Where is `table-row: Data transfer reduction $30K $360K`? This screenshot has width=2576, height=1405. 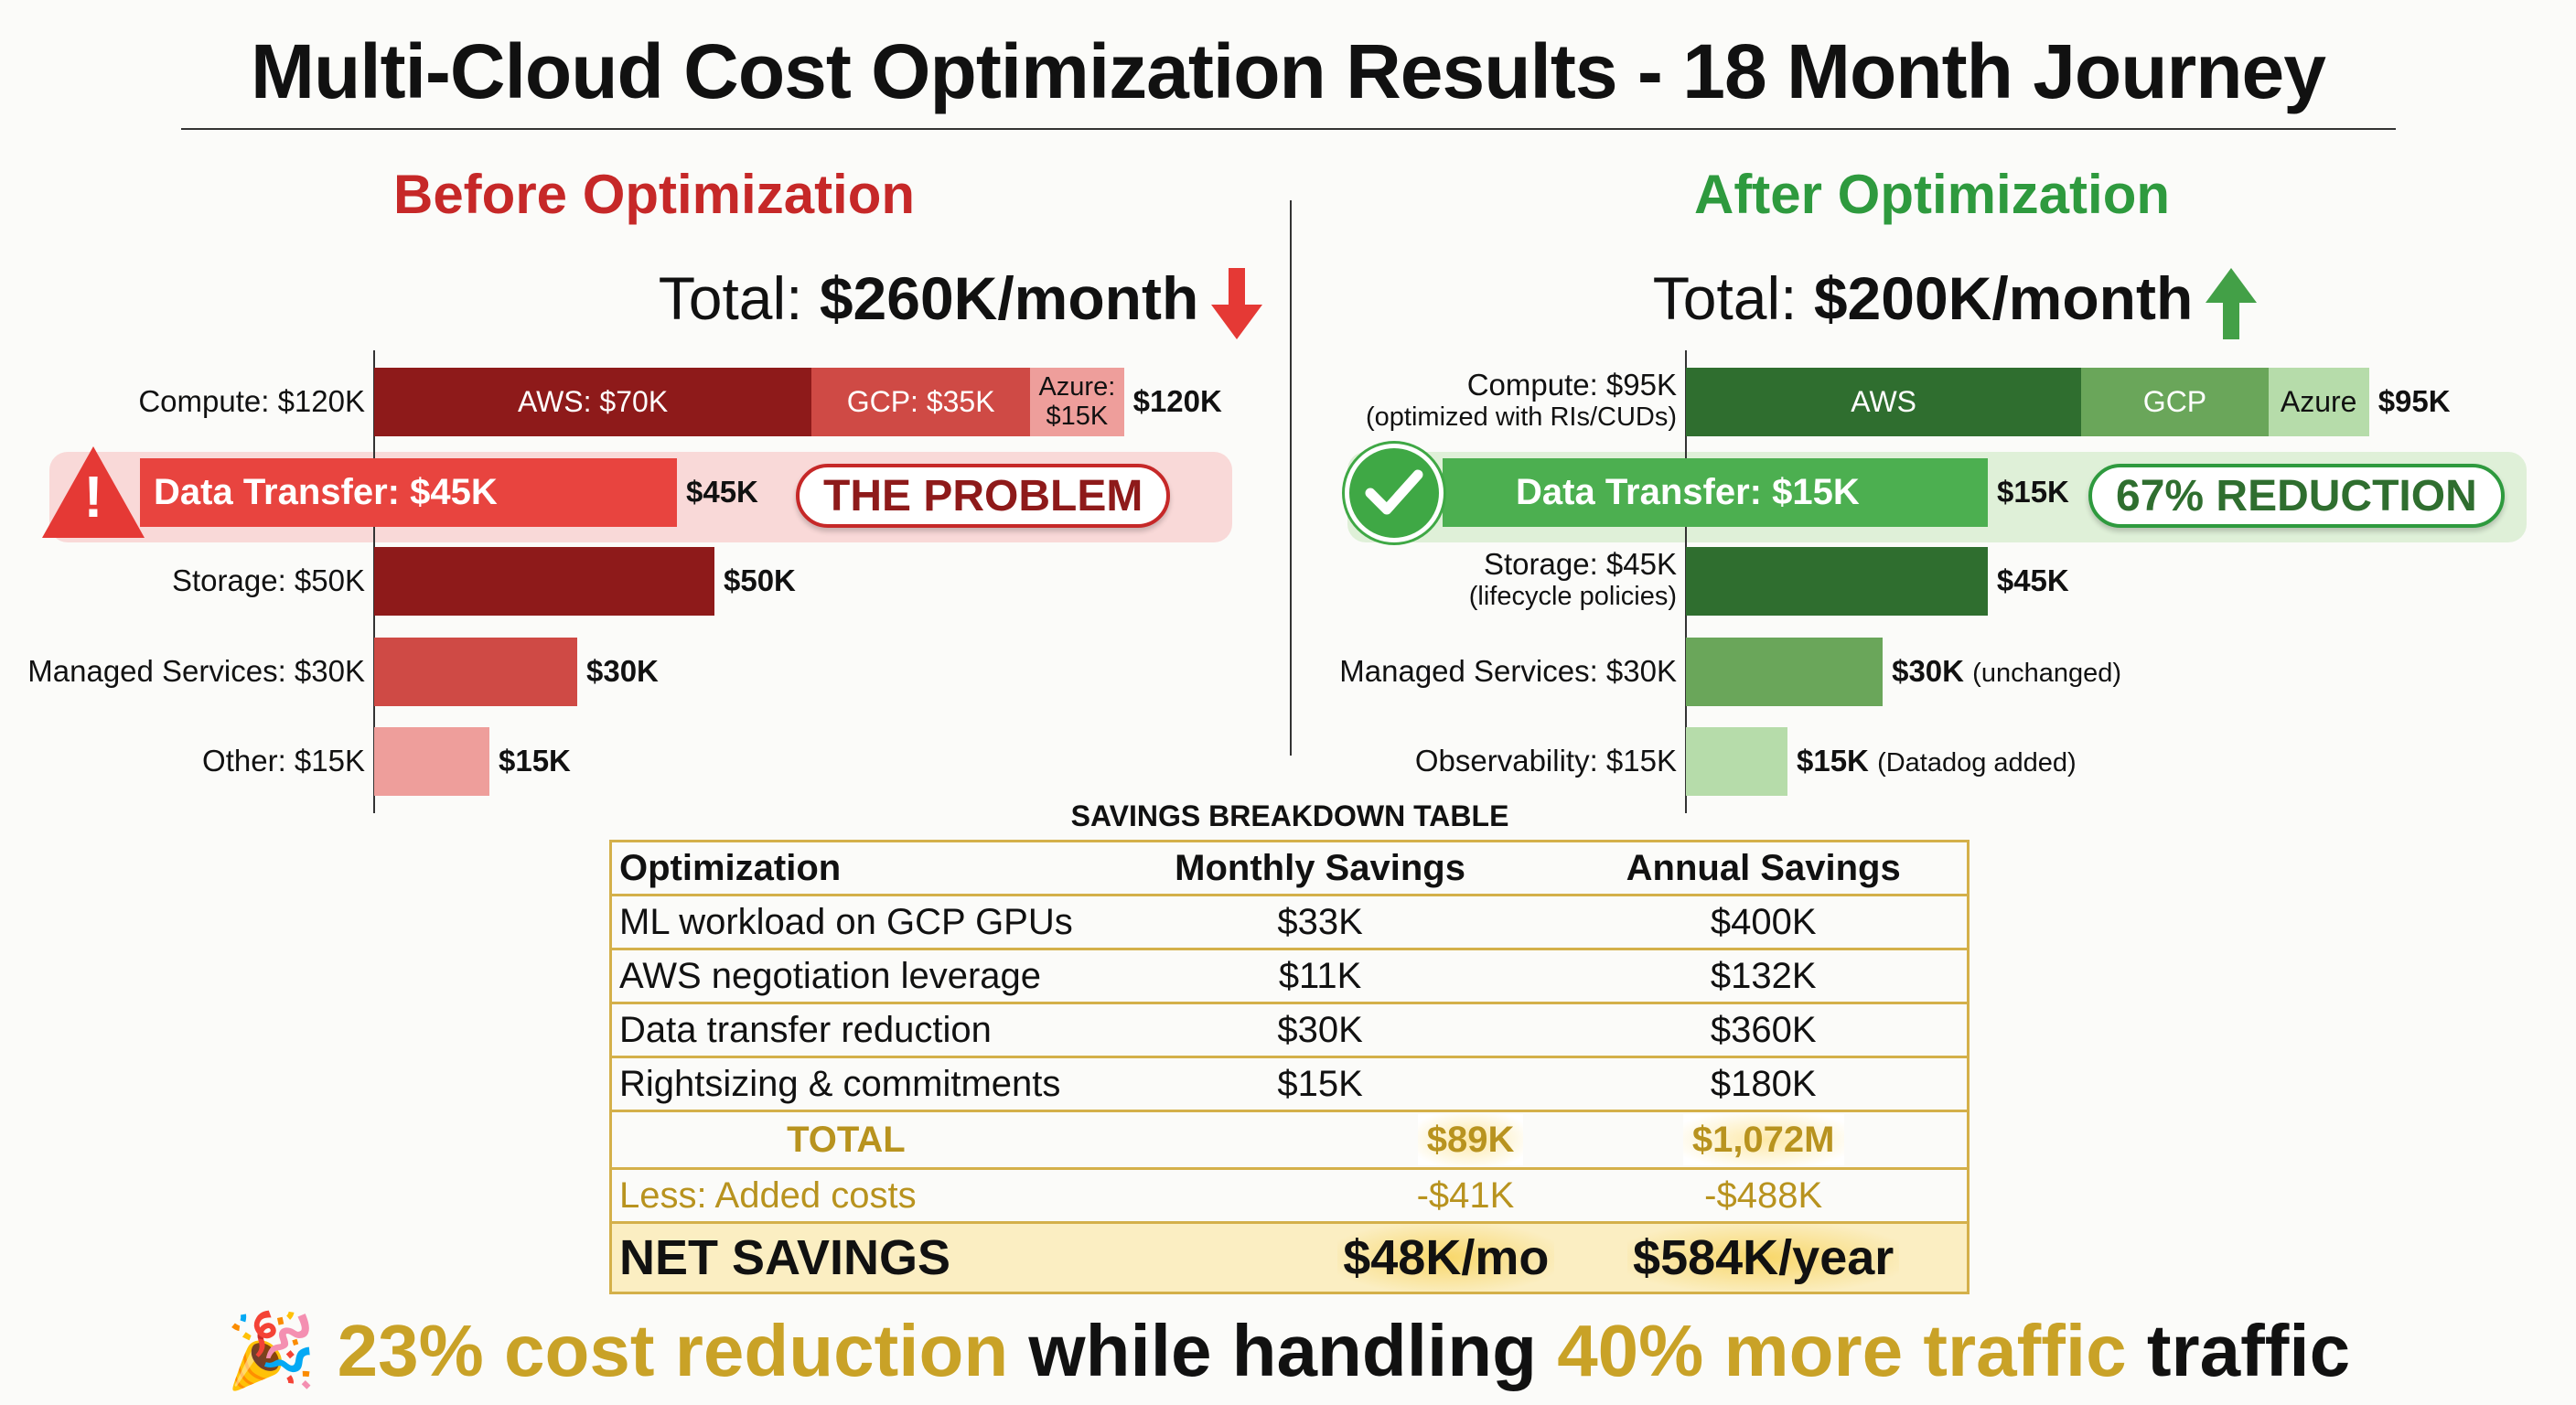
table-row: Data transfer reduction $30K $360K is located at coordinates (1290, 1030).